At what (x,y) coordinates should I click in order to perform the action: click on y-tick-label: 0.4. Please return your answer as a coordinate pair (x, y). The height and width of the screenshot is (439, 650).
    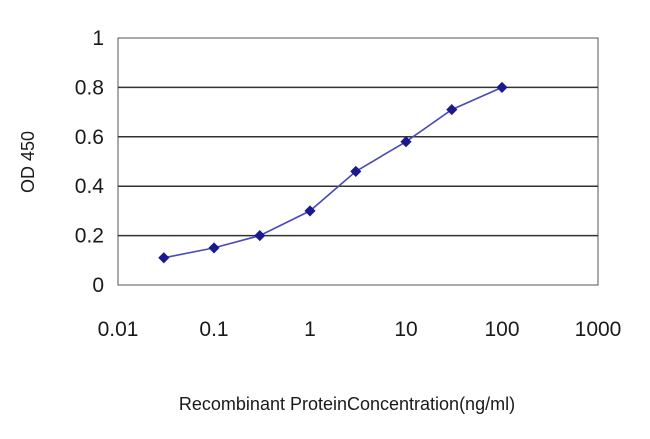
    Looking at the image, I should click on (90, 186).